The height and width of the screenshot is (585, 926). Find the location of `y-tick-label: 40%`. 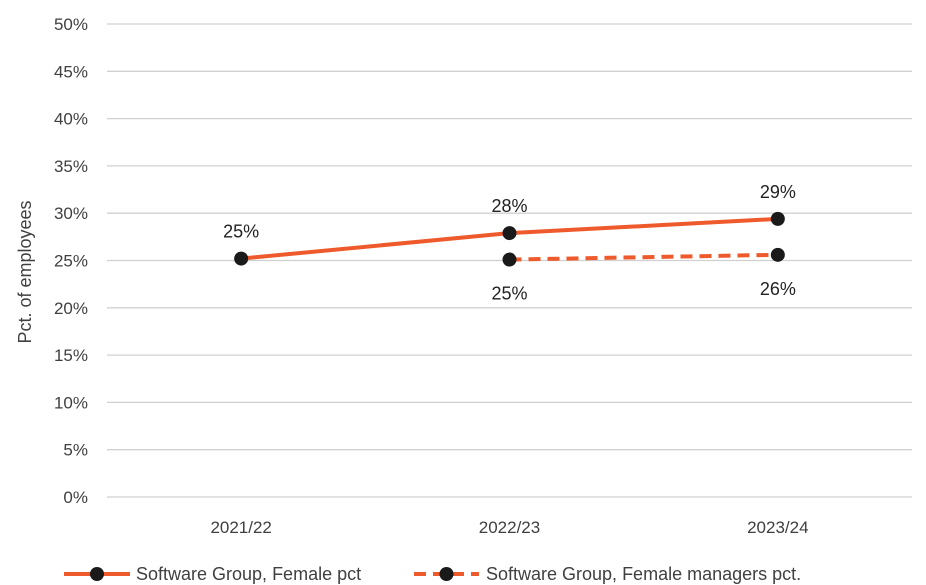

y-tick-label: 40% is located at coordinates (71, 119).